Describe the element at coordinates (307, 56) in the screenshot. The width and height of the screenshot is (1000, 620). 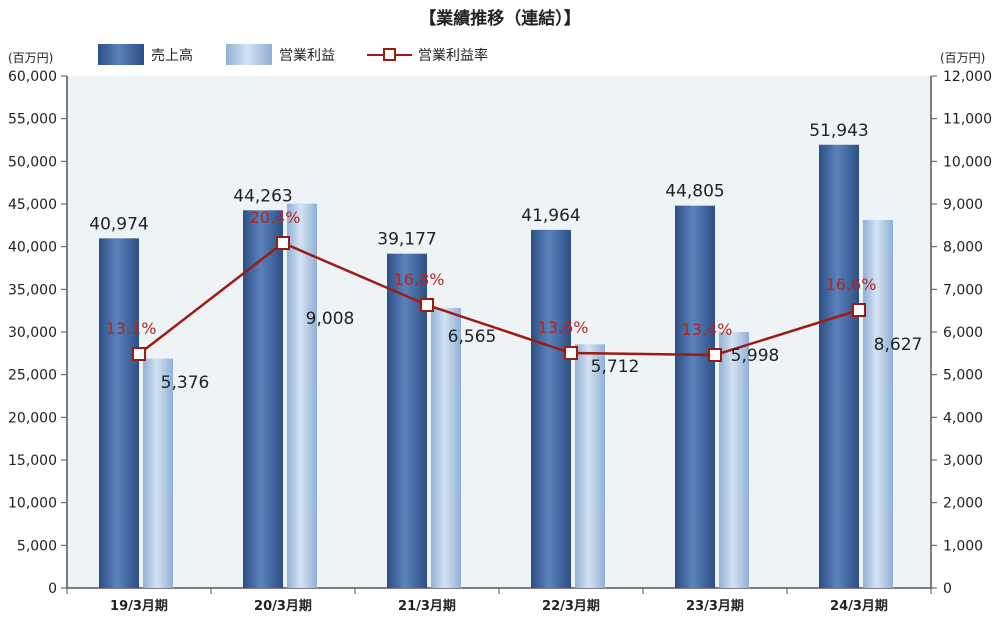
I see `legend-label-profit: 営業利益` at that location.